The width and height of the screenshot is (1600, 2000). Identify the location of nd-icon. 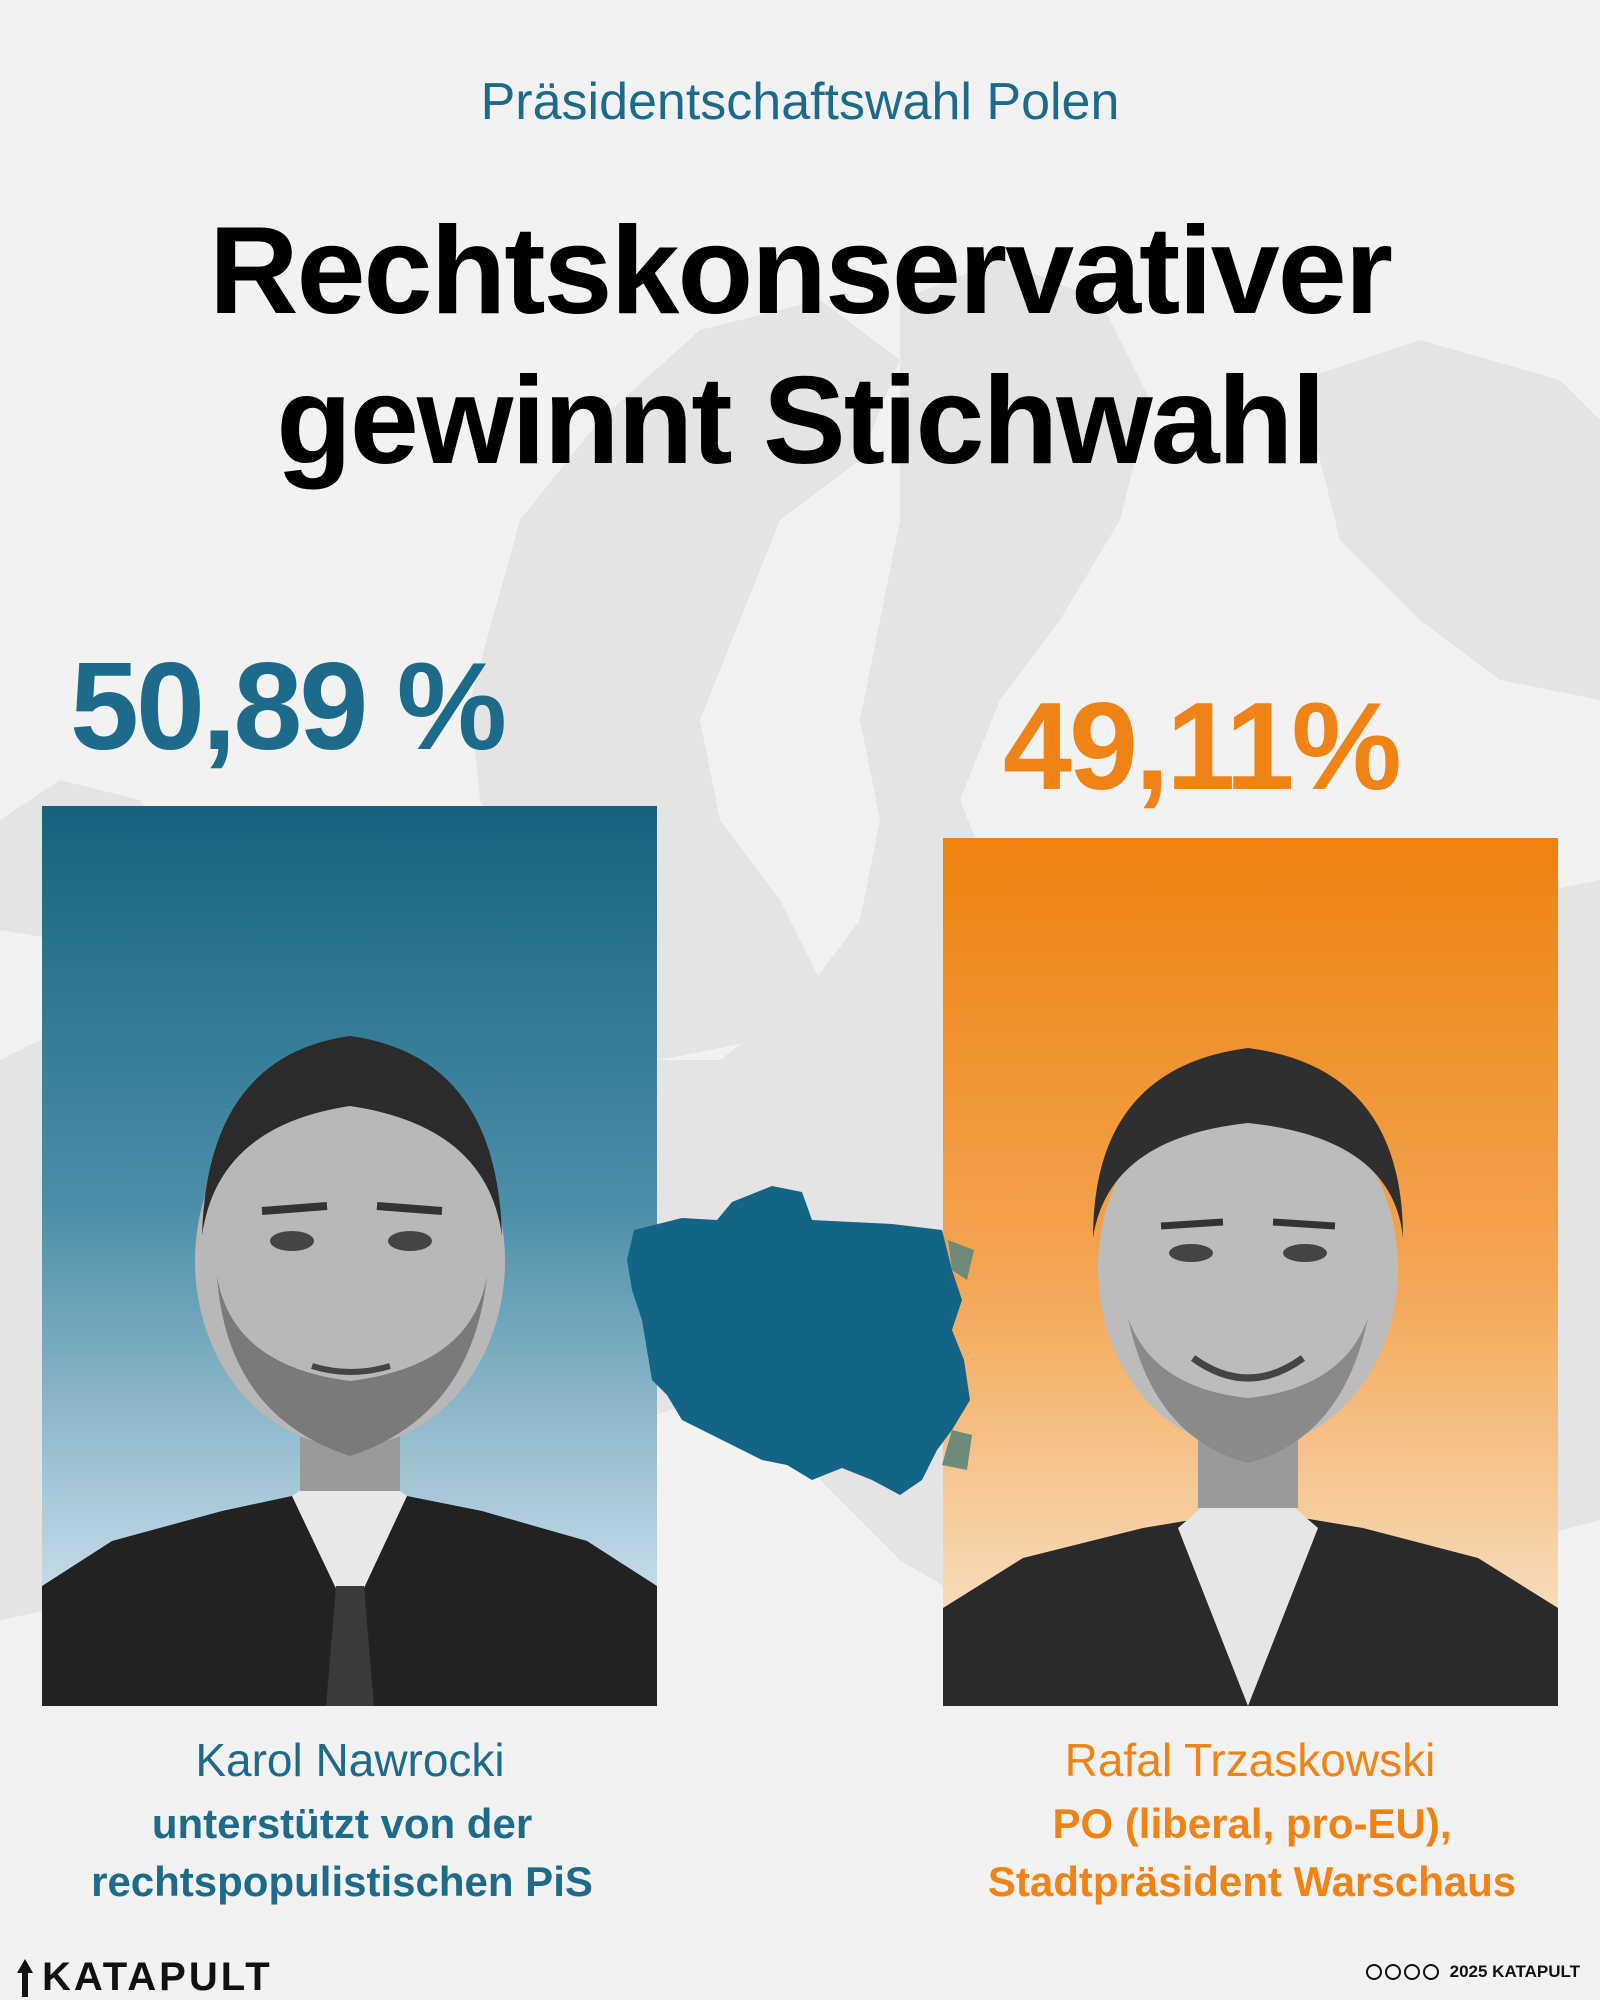
(1430, 1972).